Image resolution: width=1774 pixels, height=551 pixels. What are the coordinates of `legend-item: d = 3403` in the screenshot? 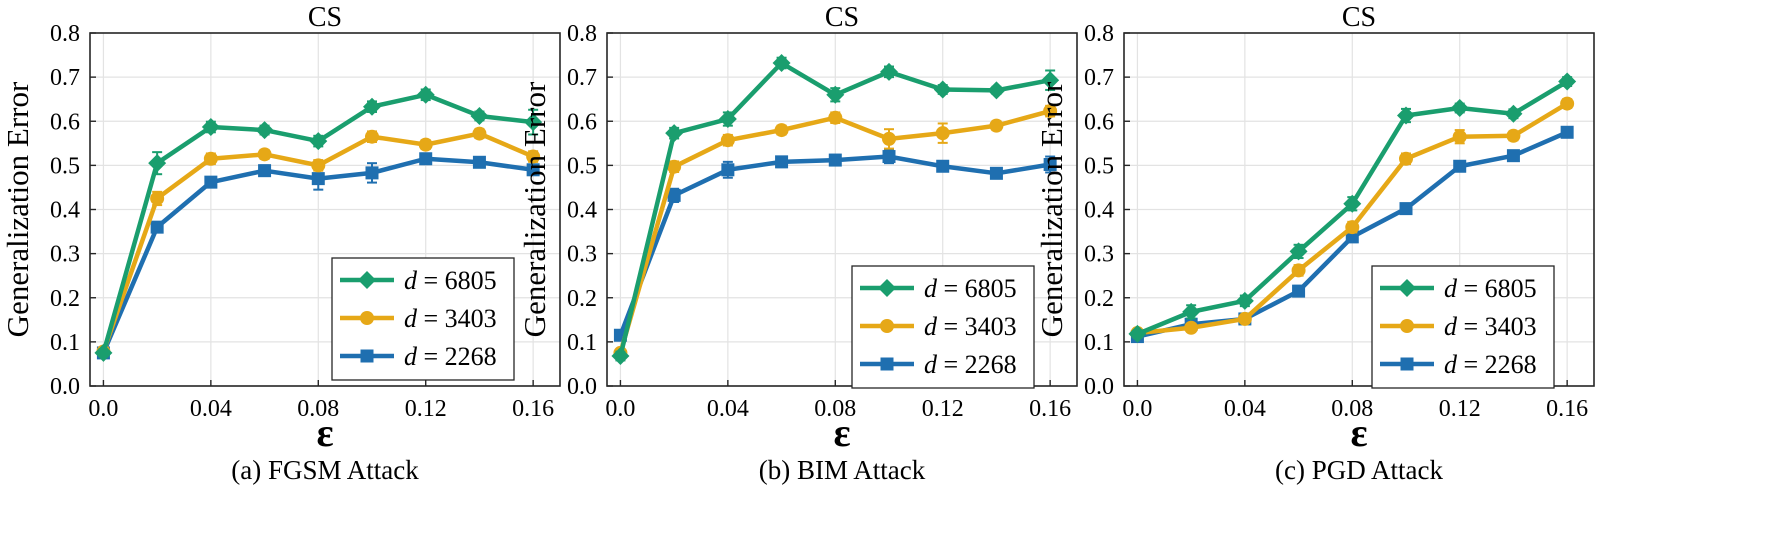 It's located at (418, 318).